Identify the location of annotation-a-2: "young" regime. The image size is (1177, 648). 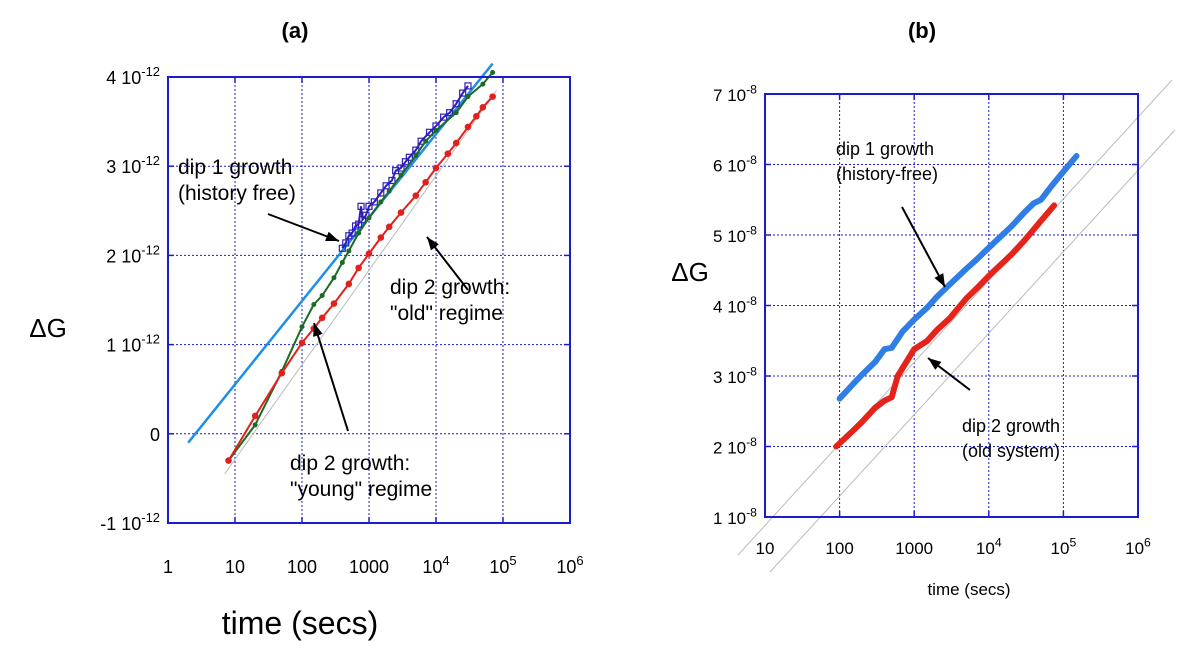
(361, 489).